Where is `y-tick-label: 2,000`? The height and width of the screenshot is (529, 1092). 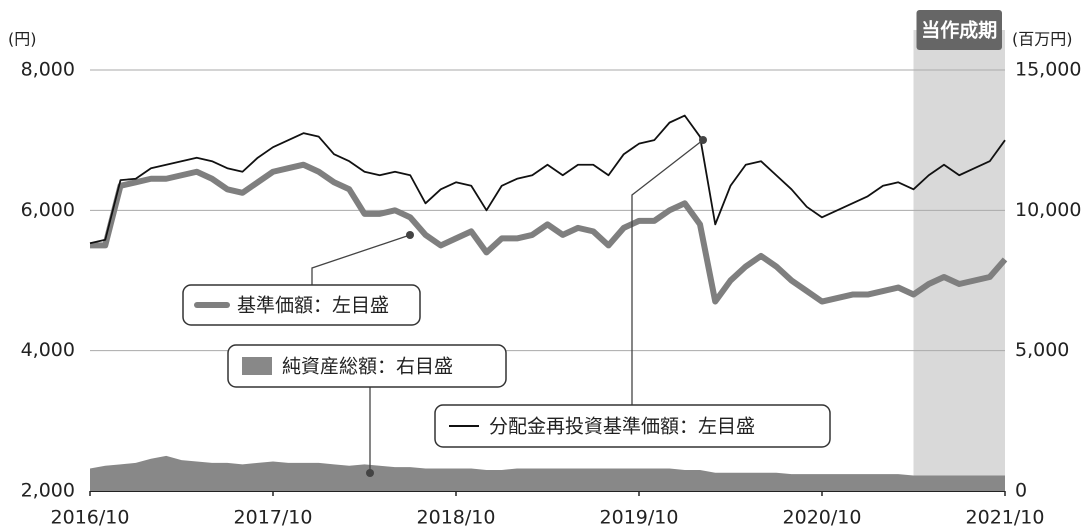
y-tick-label: 2,000 is located at coordinates (48, 491).